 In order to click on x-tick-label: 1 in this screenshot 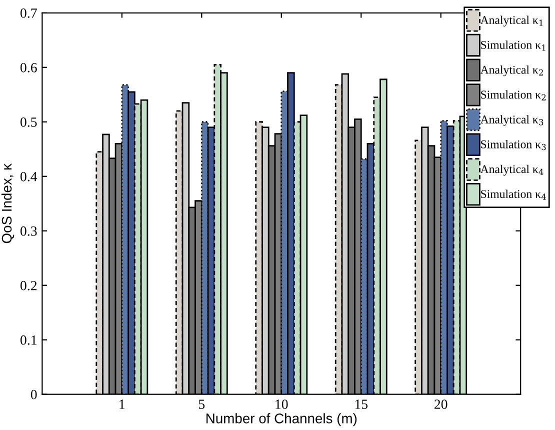, I will do `click(122, 404)`.